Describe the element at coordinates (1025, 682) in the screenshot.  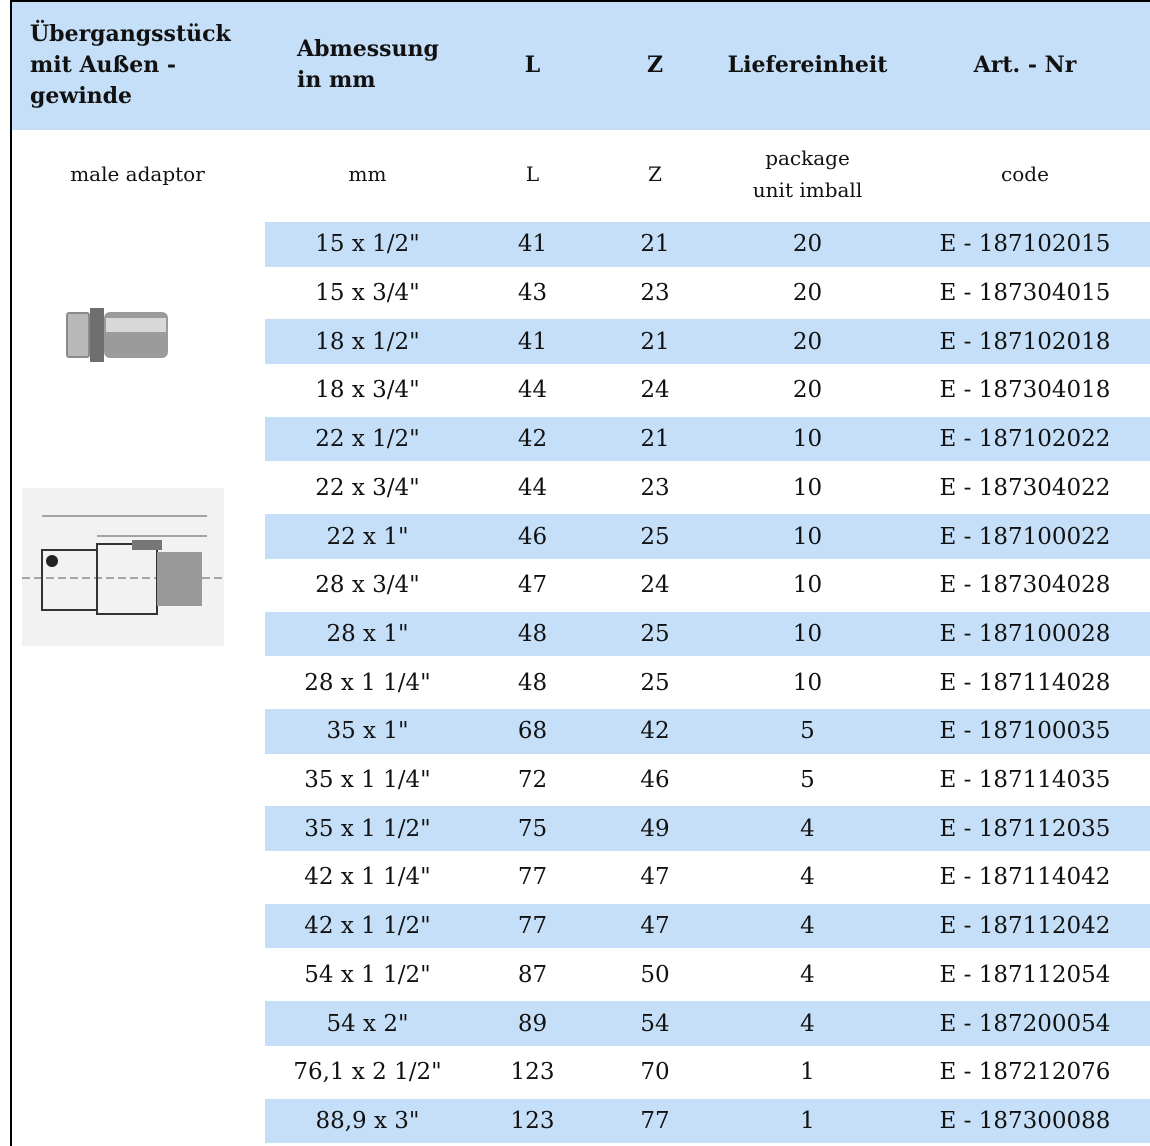
I see `data-cell: E - 187114028` at that location.